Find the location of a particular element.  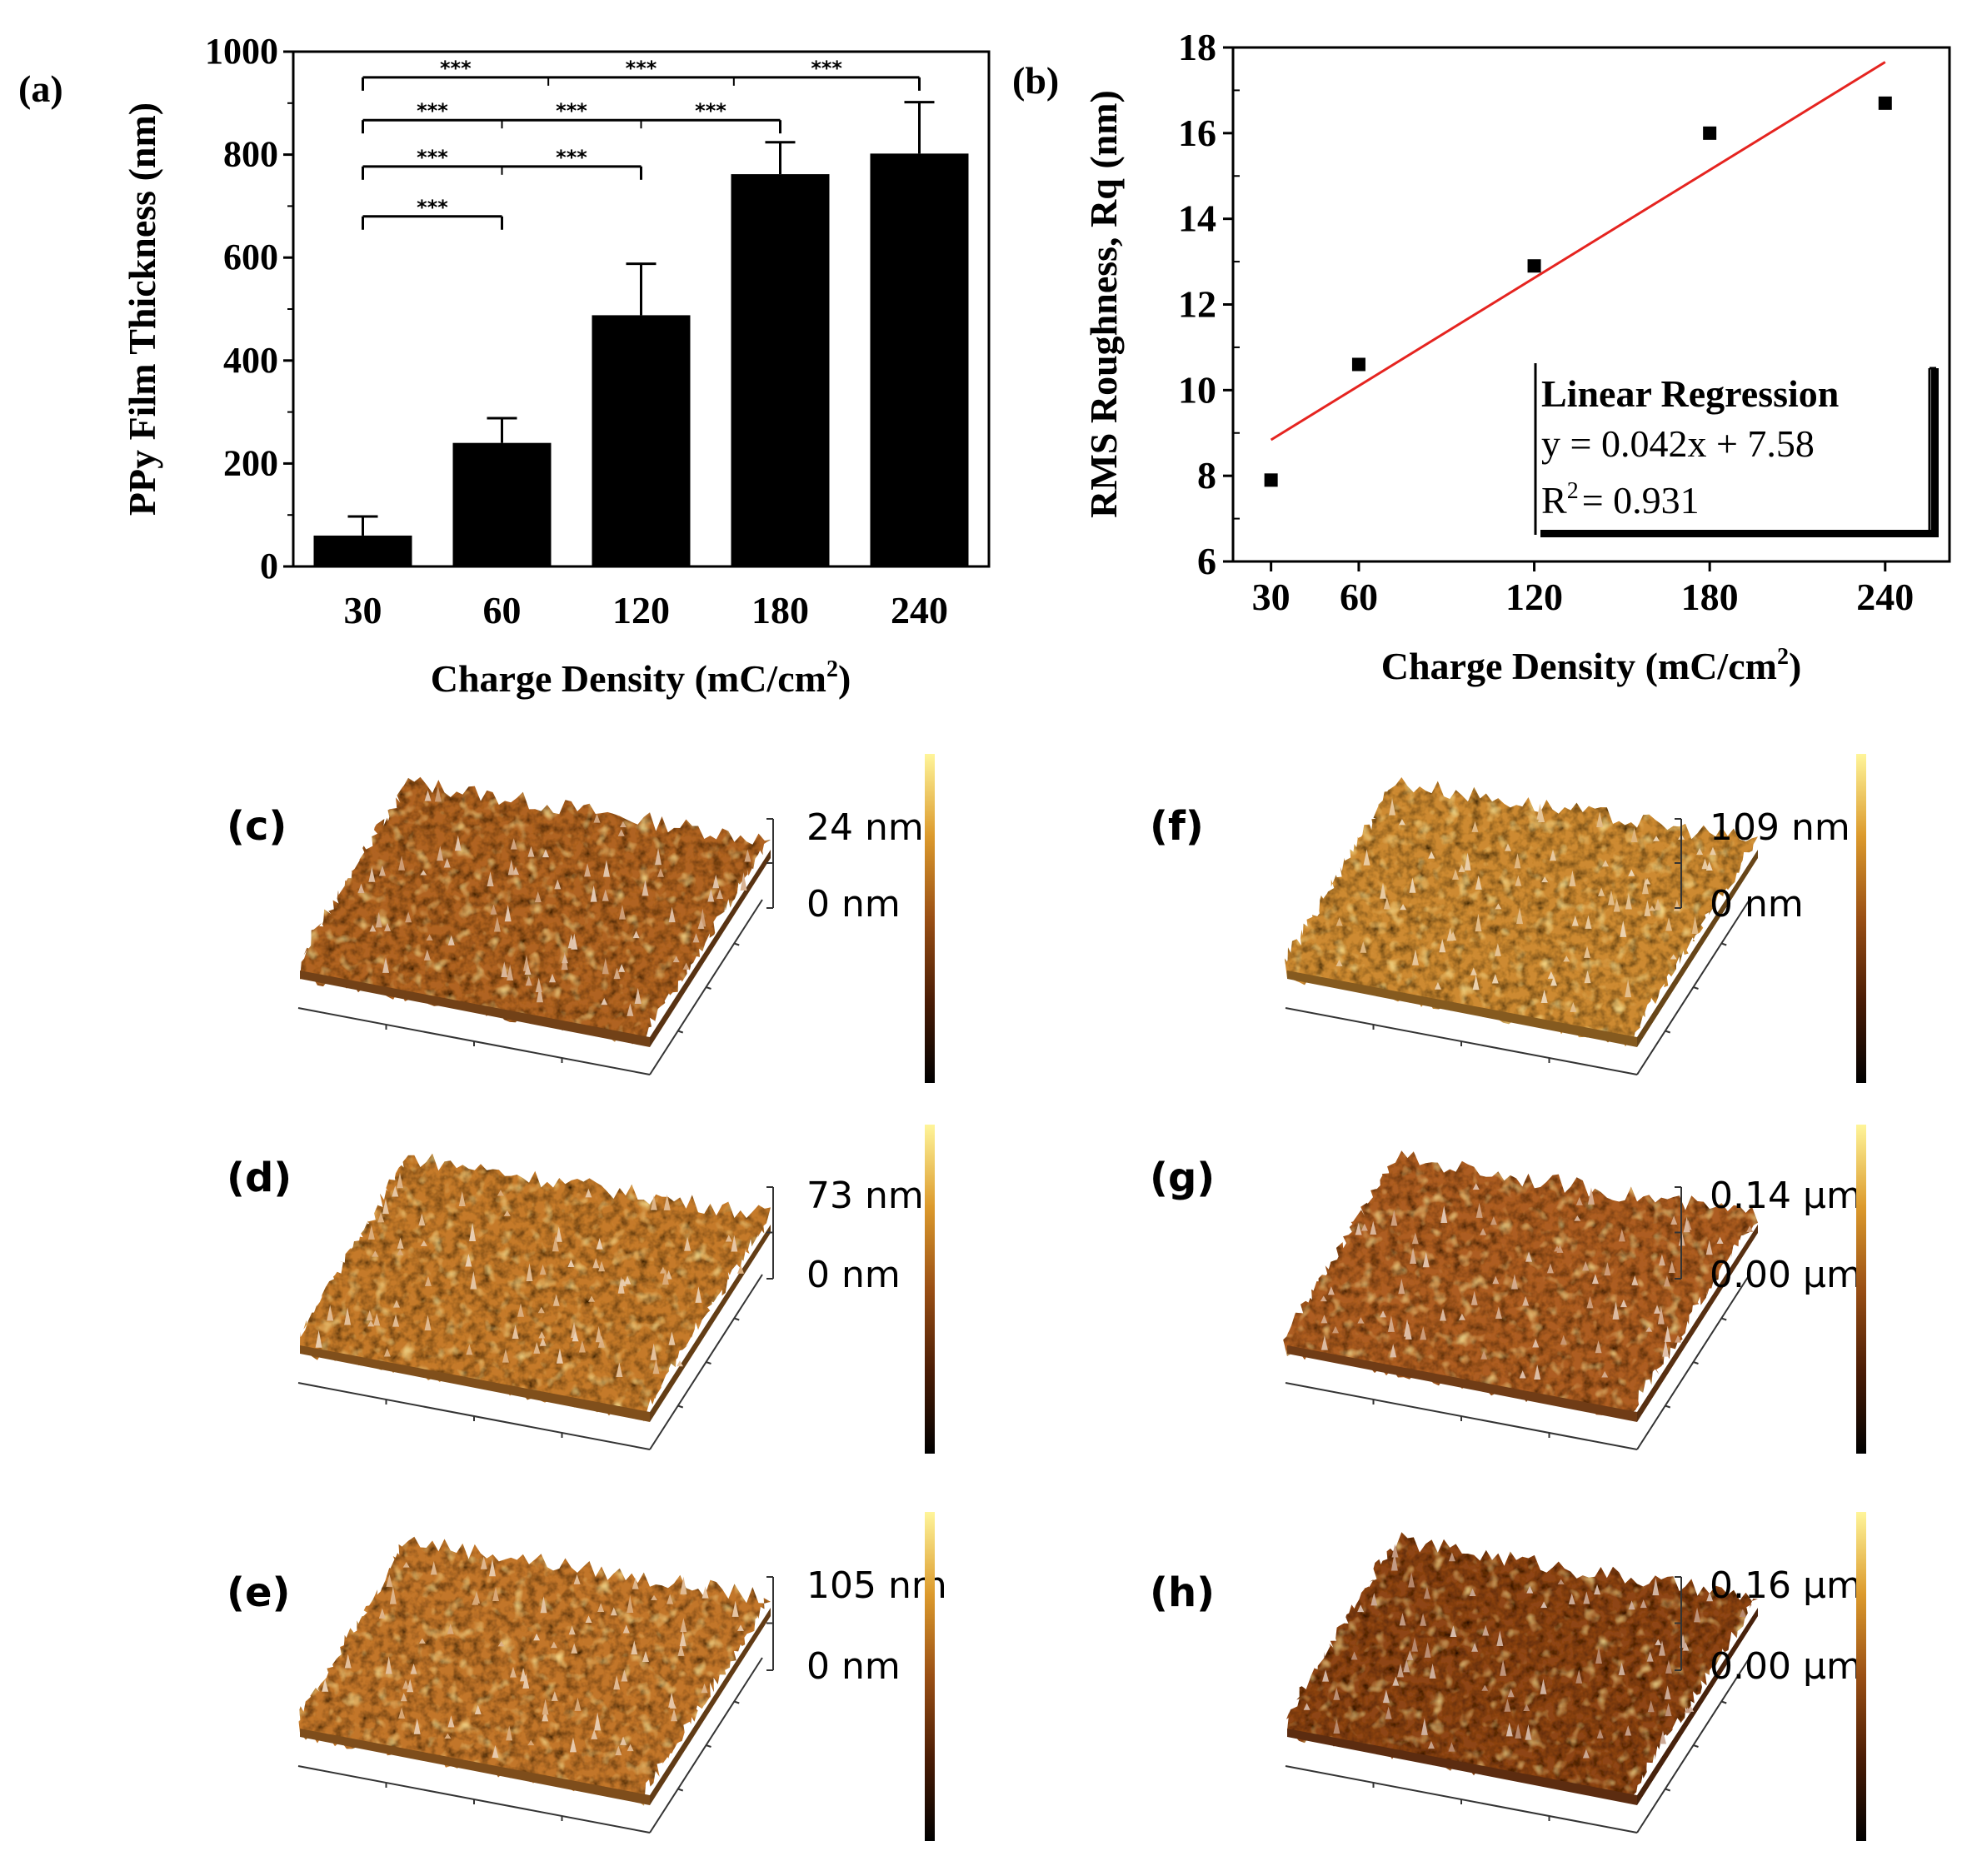

afm-height-max: 105 nm is located at coordinates (876, 1585).